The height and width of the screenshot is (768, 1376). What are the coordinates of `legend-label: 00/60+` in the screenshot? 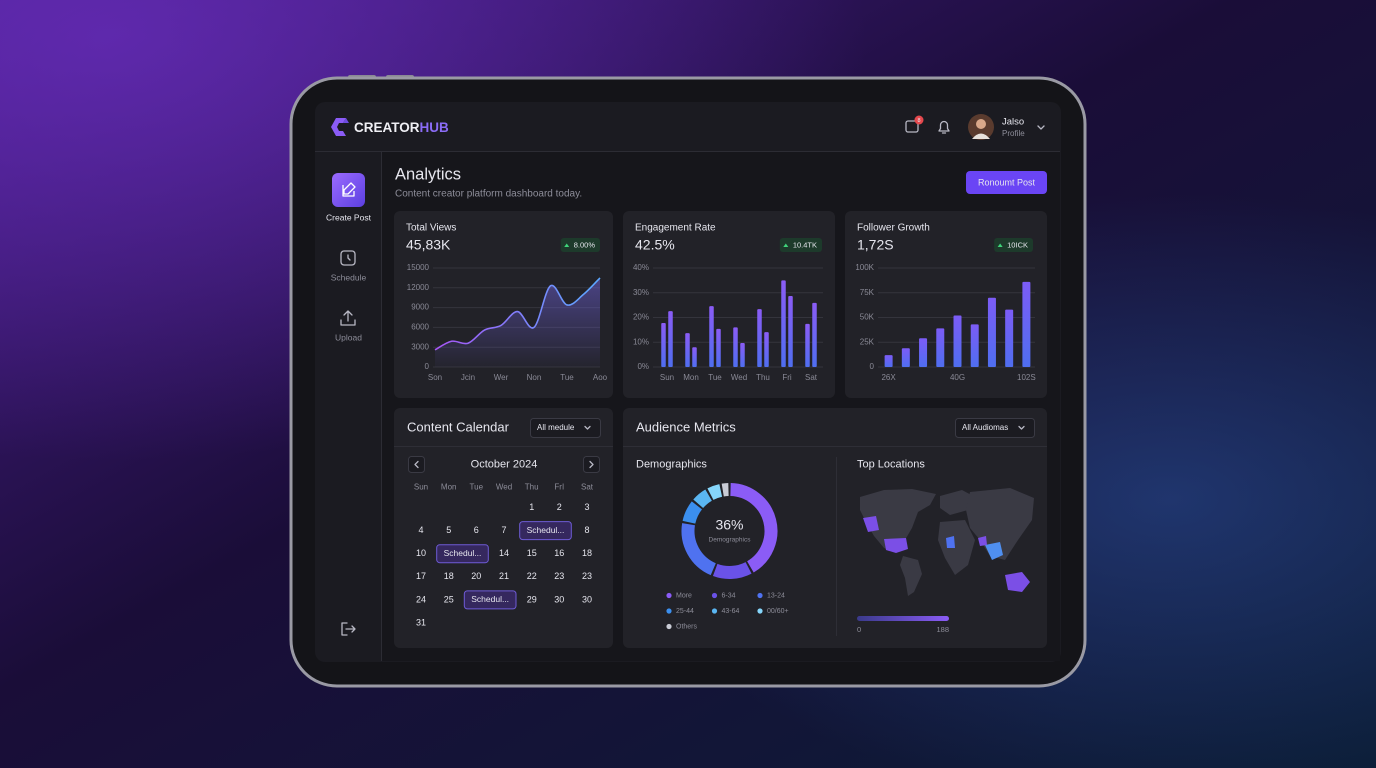 It's located at (778, 611).